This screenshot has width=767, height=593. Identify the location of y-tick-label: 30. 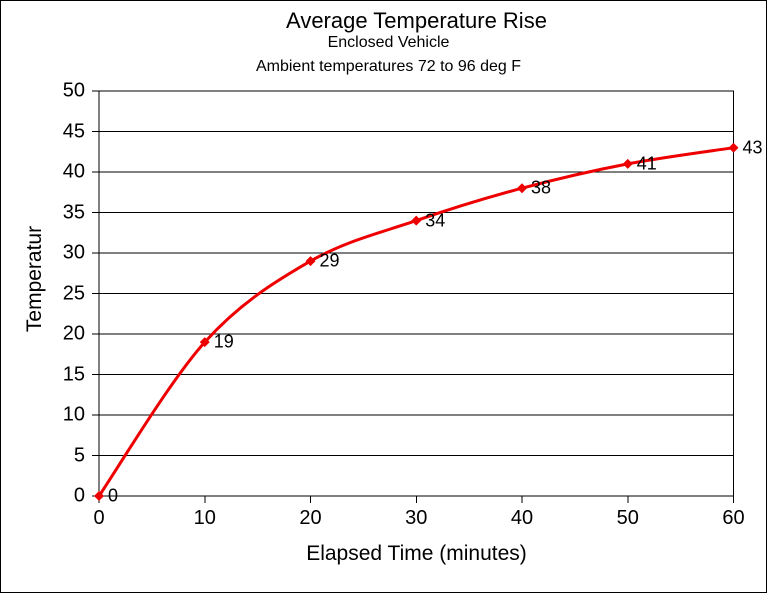
(73, 252).